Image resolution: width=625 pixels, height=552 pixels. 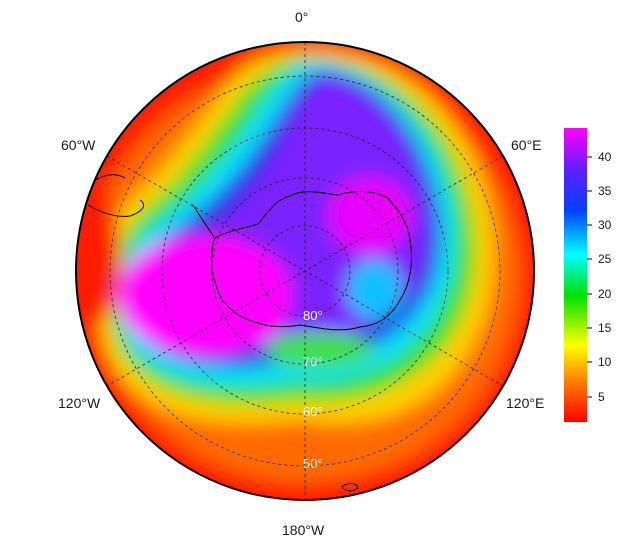 What do you see at coordinates (350, 487) in the screenshot?
I see `island-bottom` at bounding box center [350, 487].